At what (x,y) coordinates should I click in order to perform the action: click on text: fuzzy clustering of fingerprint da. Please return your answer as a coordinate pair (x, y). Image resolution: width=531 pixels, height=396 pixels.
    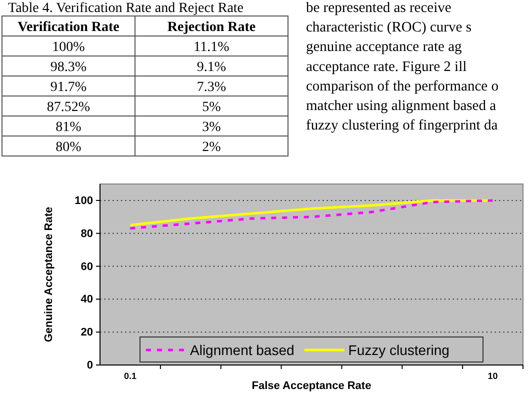
    Looking at the image, I should click on (402, 126).